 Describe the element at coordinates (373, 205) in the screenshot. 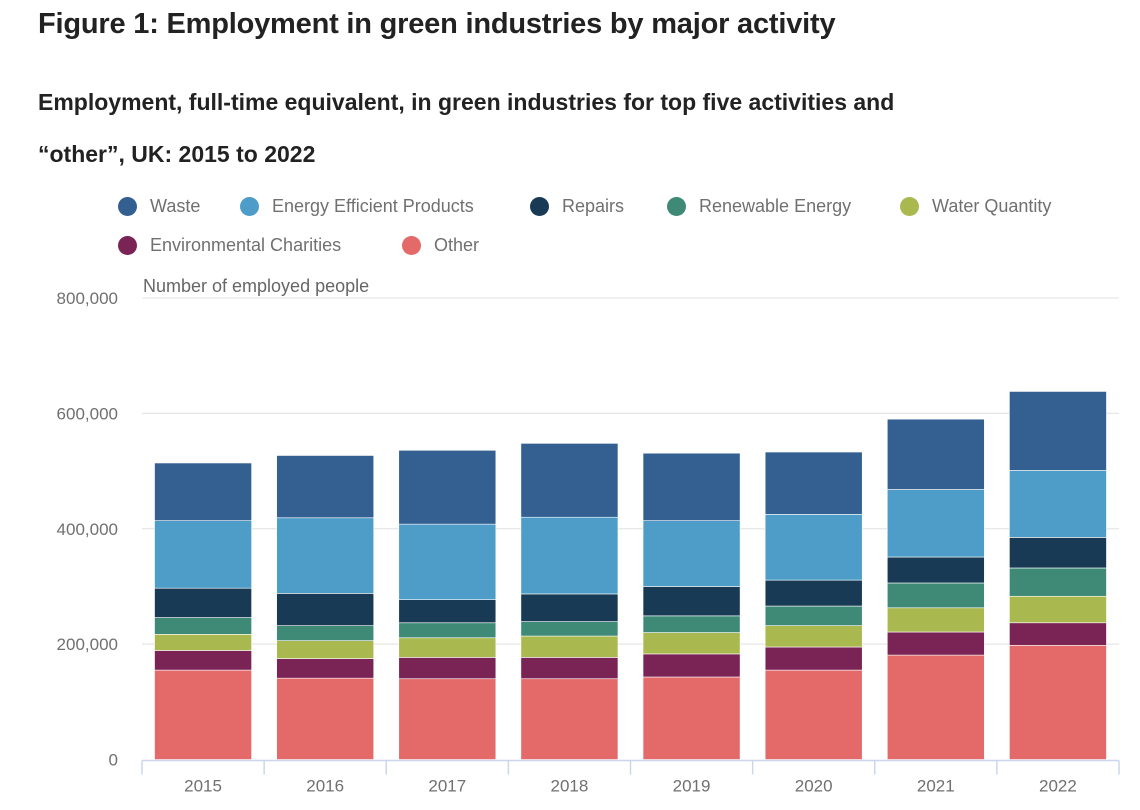

I see `legend-label: Energy Efficient Products` at that location.